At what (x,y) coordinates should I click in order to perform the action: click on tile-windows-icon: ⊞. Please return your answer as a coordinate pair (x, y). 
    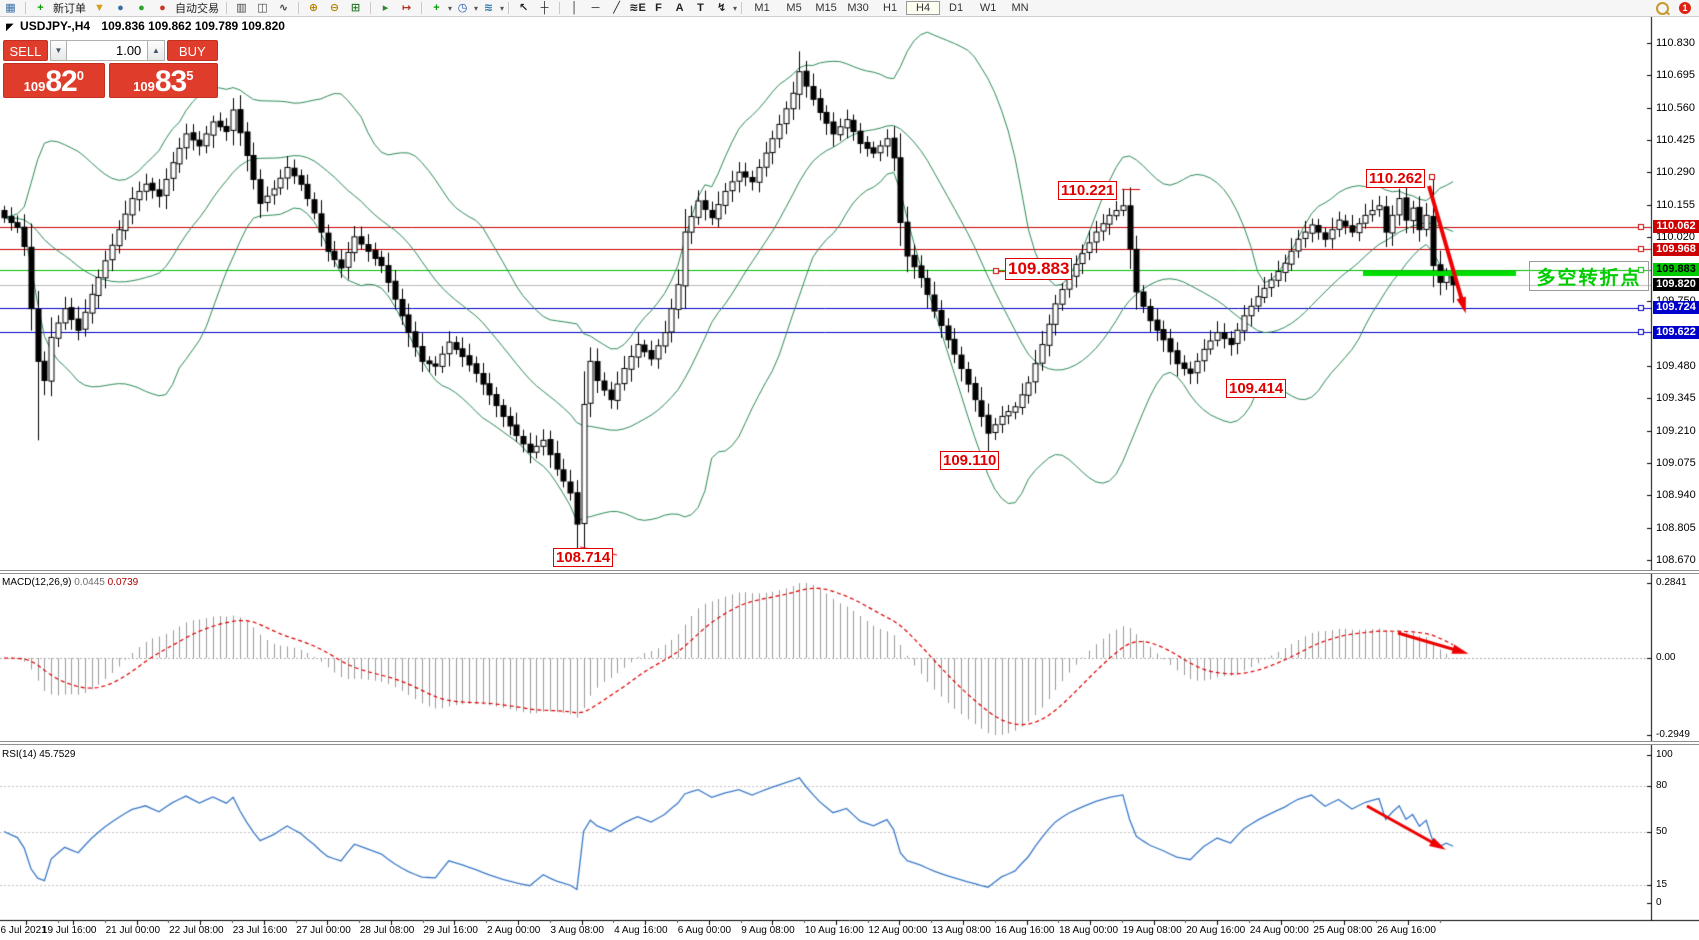
    Looking at the image, I should click on (355, 8).